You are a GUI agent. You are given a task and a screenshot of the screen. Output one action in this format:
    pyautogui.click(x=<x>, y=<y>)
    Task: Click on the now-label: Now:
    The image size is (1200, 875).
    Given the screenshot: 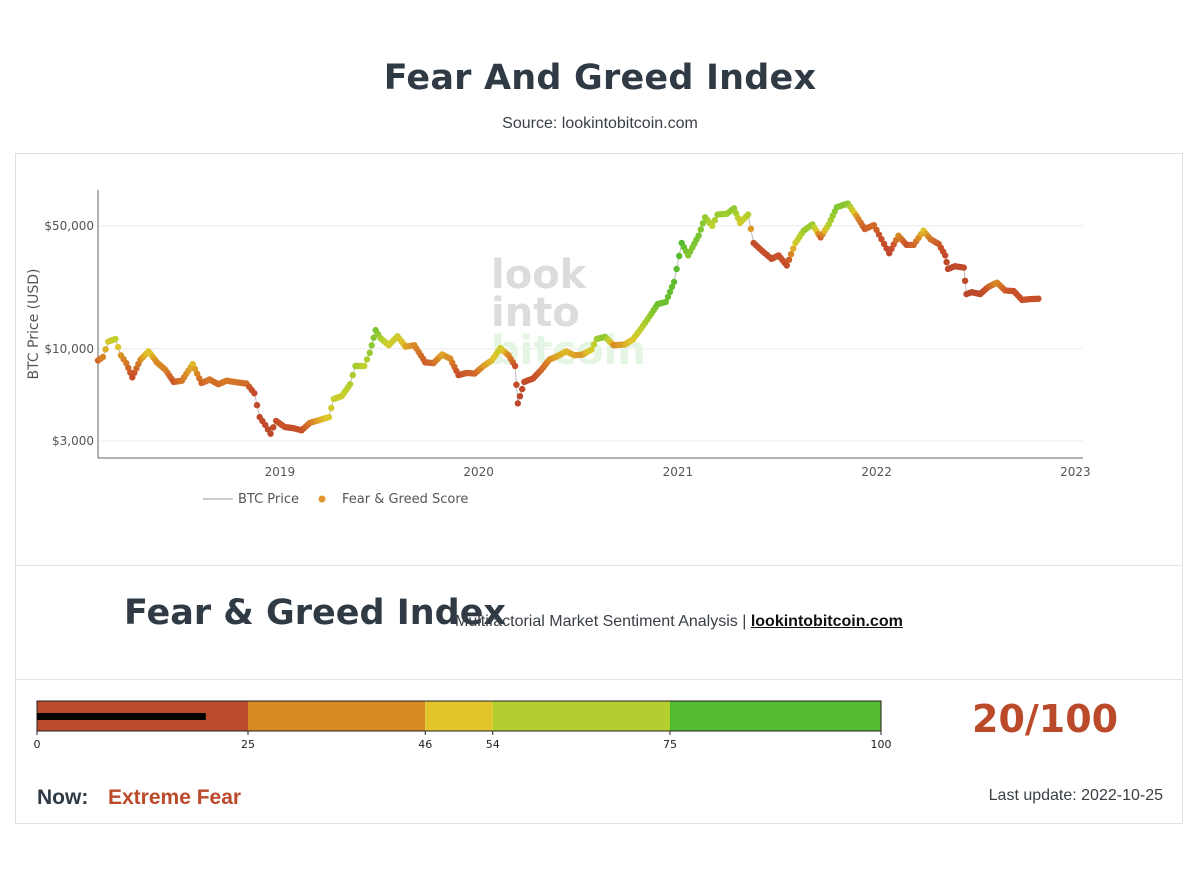 What is the action you would take?
    pyautogui.click(x=63, y=797)
    